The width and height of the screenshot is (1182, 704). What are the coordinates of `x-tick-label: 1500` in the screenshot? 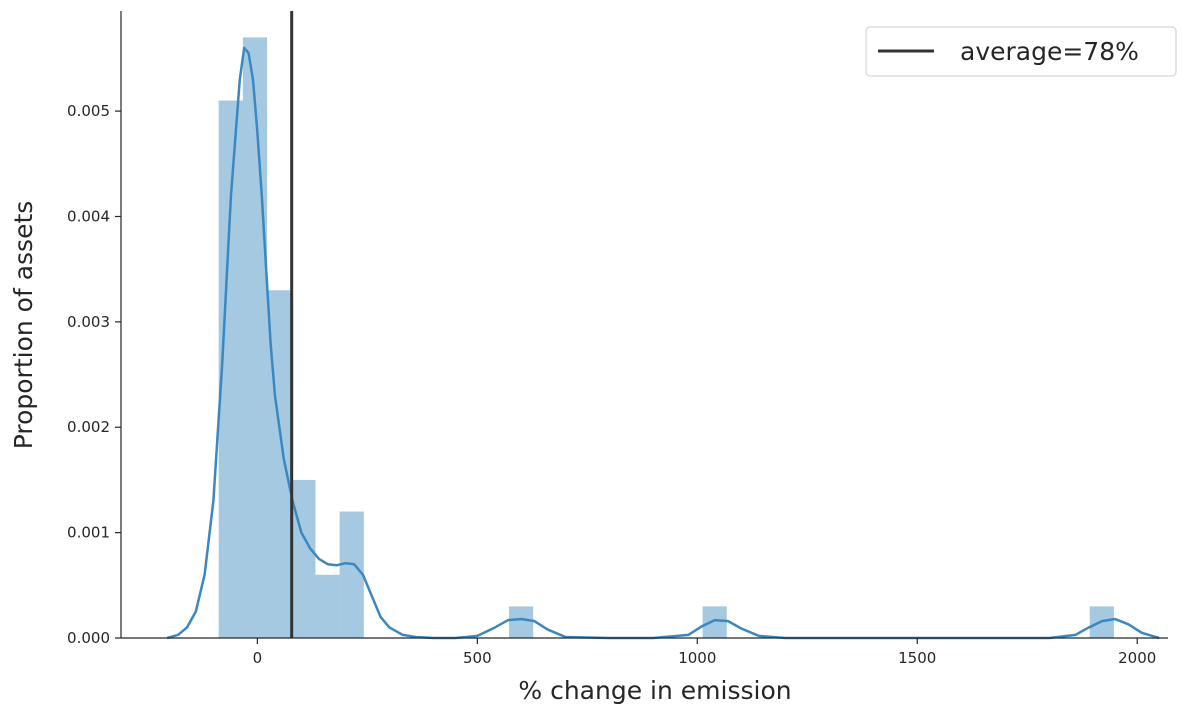 It's located at (917, 658).